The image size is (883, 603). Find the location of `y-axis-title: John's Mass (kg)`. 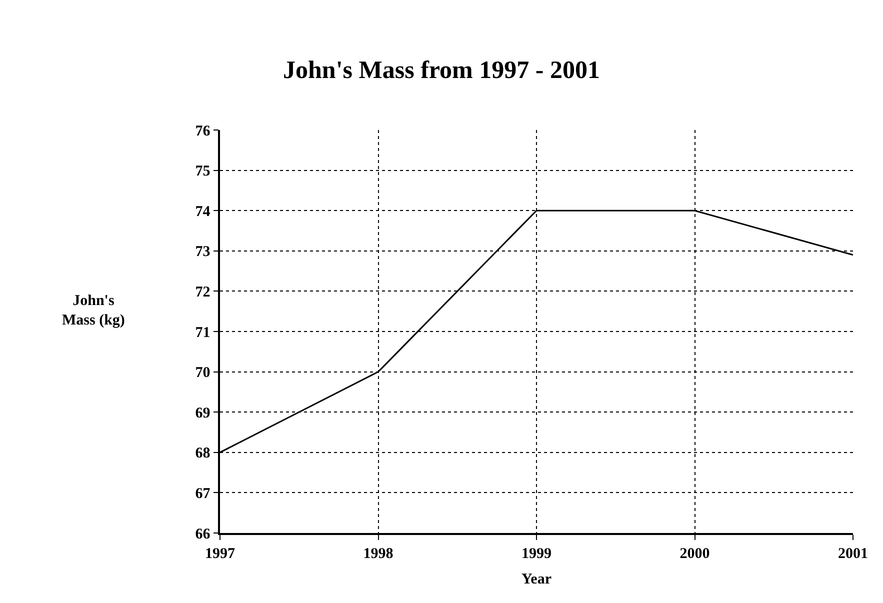

y-axis-title: John's Mass (kg) is located at coordinates (93, 310).